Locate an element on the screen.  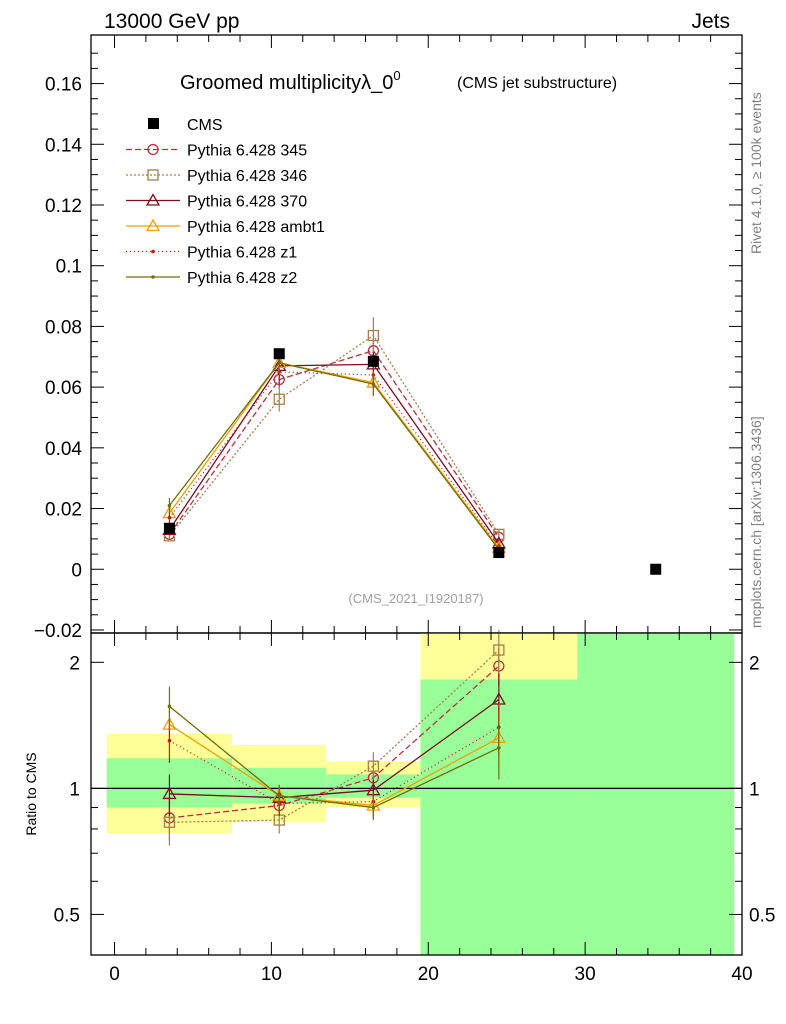
x-tick-label: 40 is located at coordinates (741, 974).